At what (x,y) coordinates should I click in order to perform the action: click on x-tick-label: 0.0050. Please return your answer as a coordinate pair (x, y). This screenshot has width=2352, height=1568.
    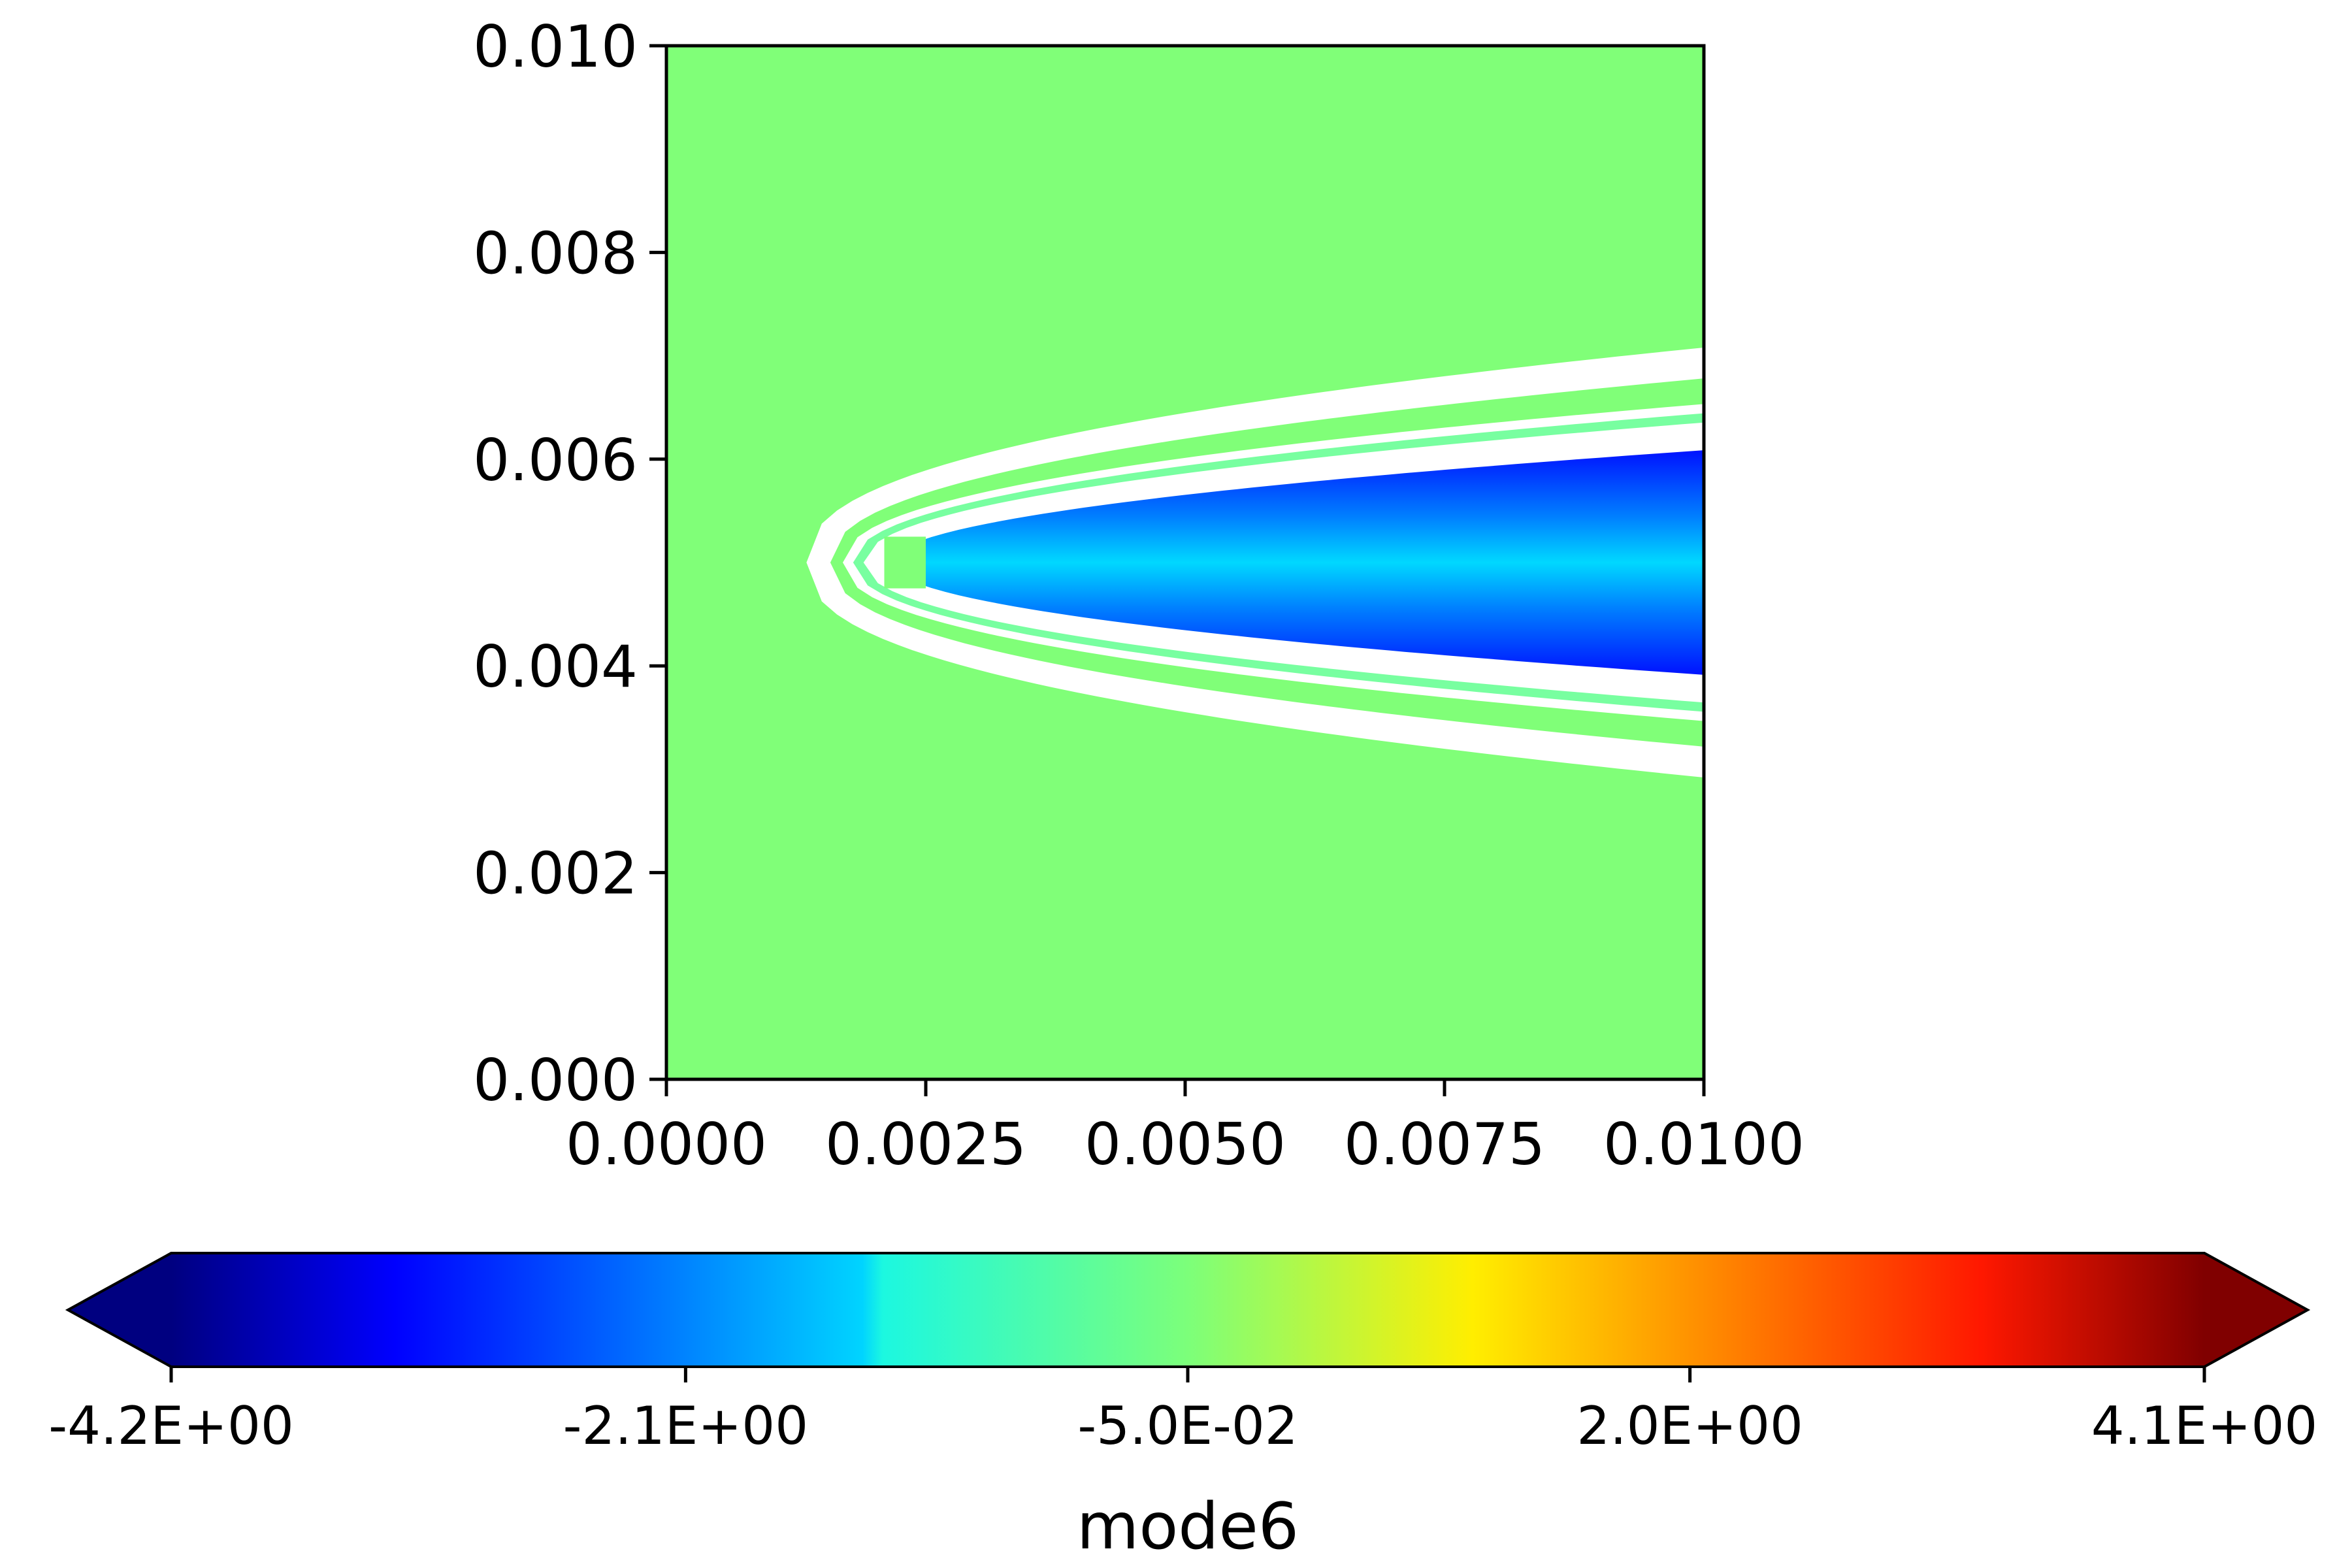
    Looking at the image, I should click on (1185, 1144).